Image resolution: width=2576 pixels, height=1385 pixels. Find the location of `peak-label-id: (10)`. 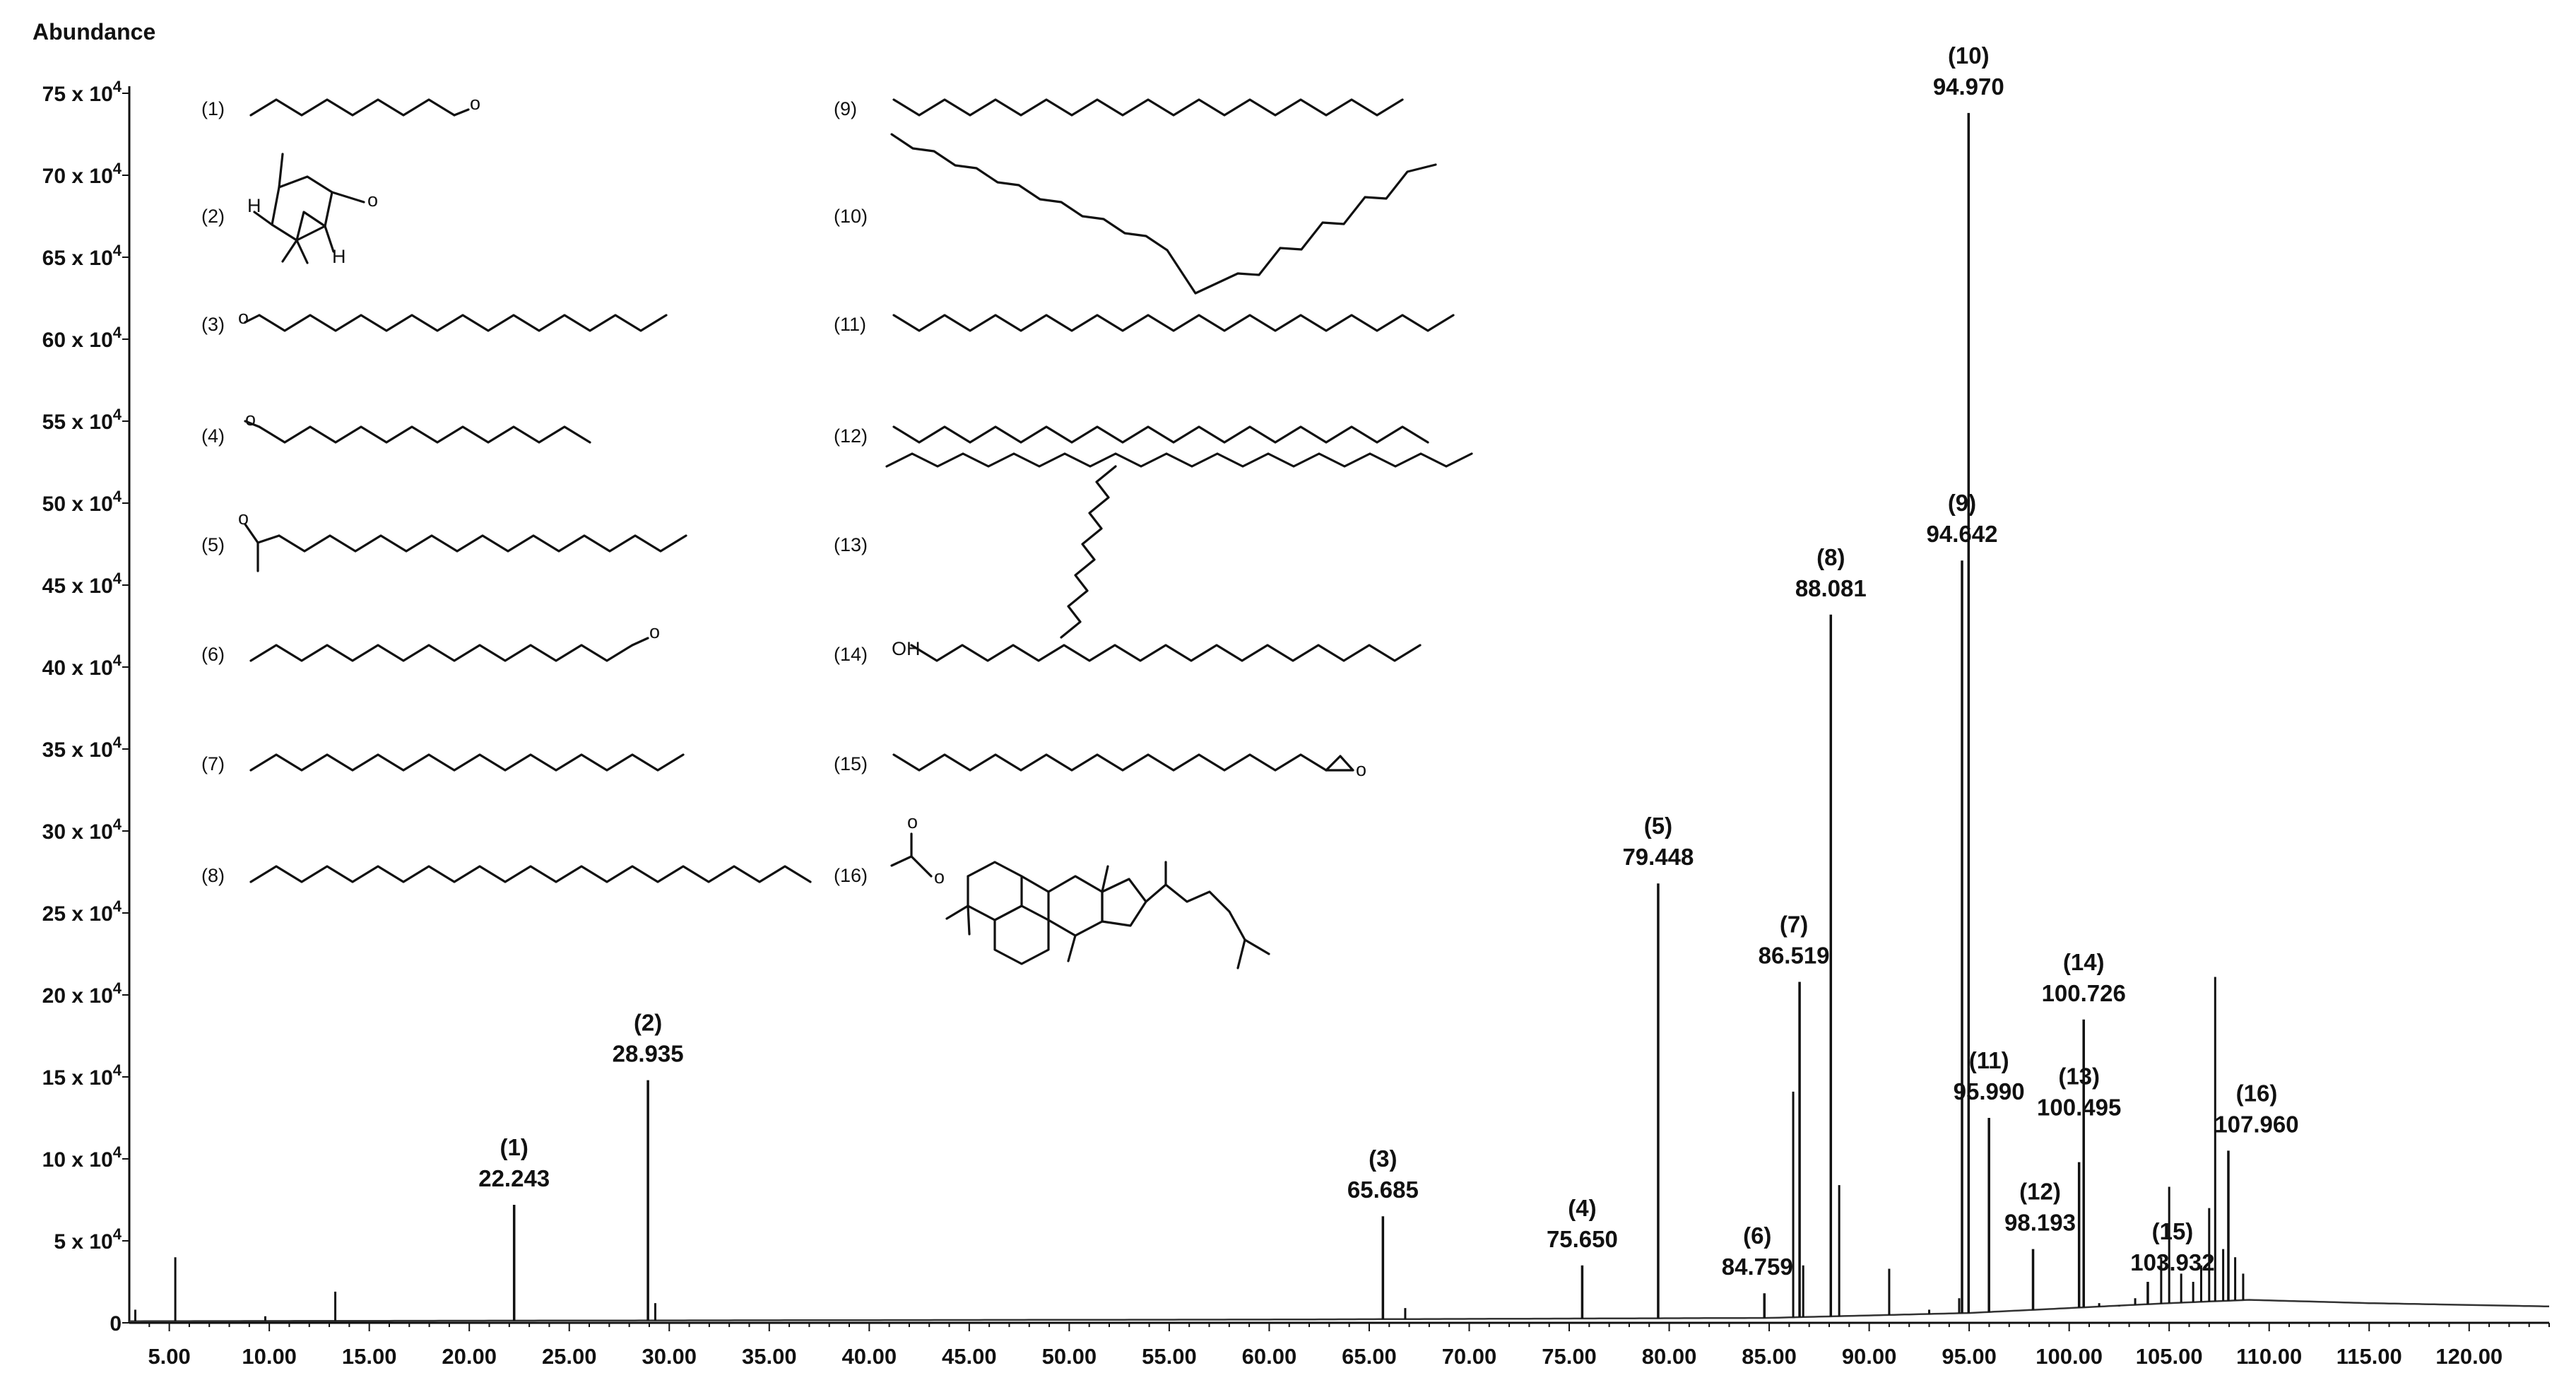

peak-label-id: (10) is located at coordinates (1969, 55).